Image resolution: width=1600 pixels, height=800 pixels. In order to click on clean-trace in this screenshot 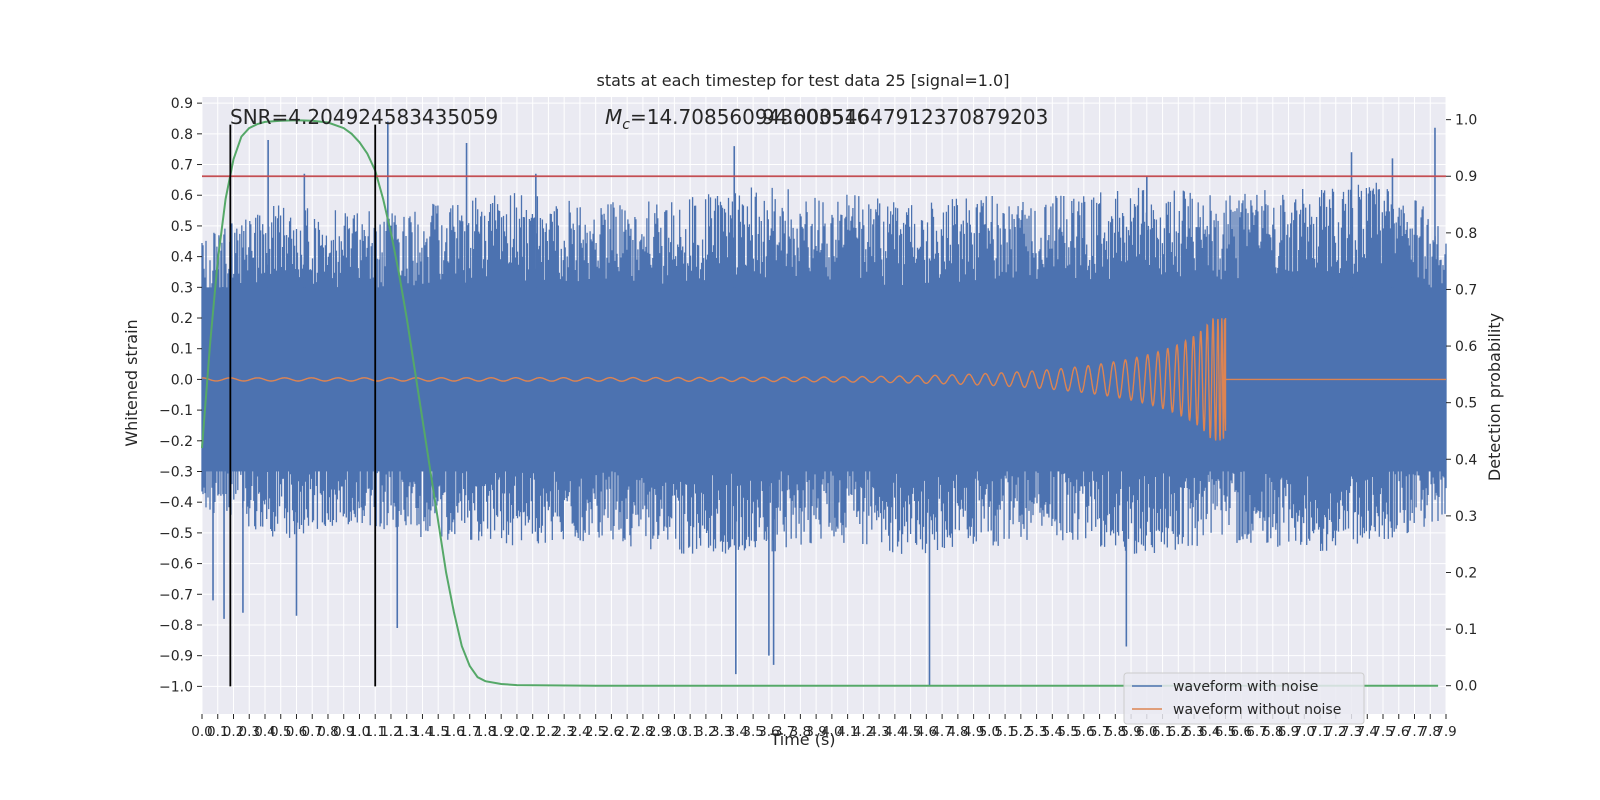, I will do `click(824, 379)`.